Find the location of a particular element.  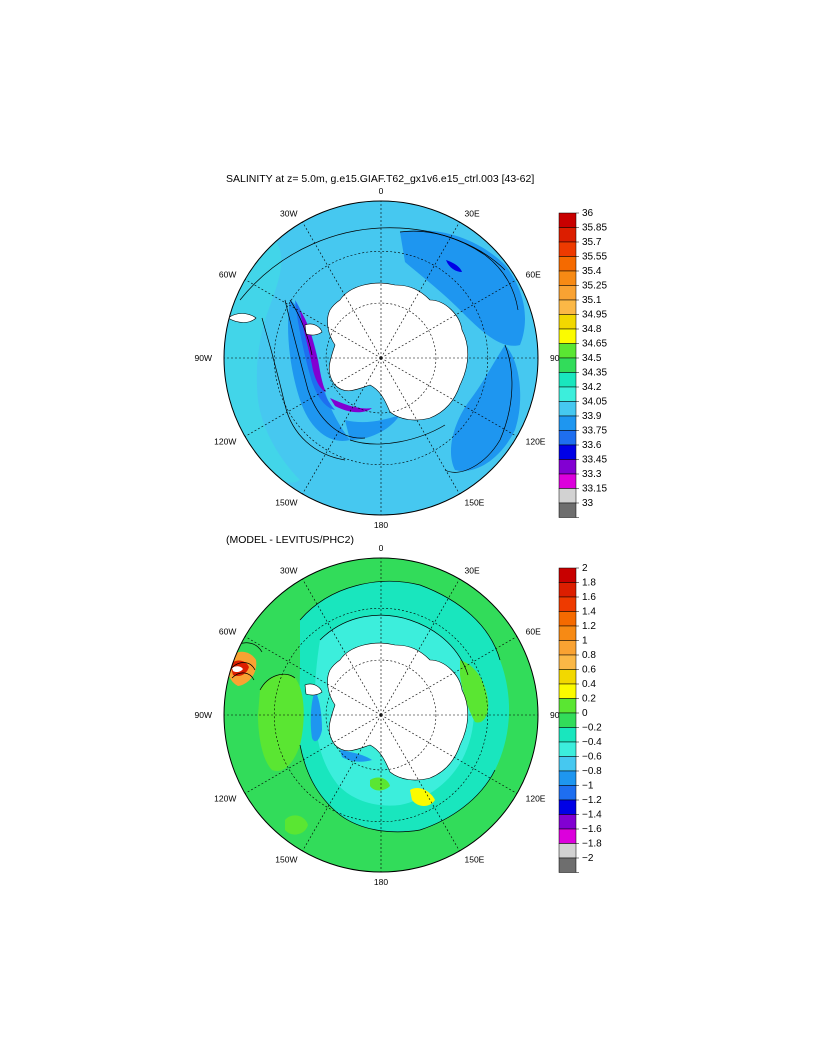

colorbar-label: 35.25 is located at coordinates (594, 286).